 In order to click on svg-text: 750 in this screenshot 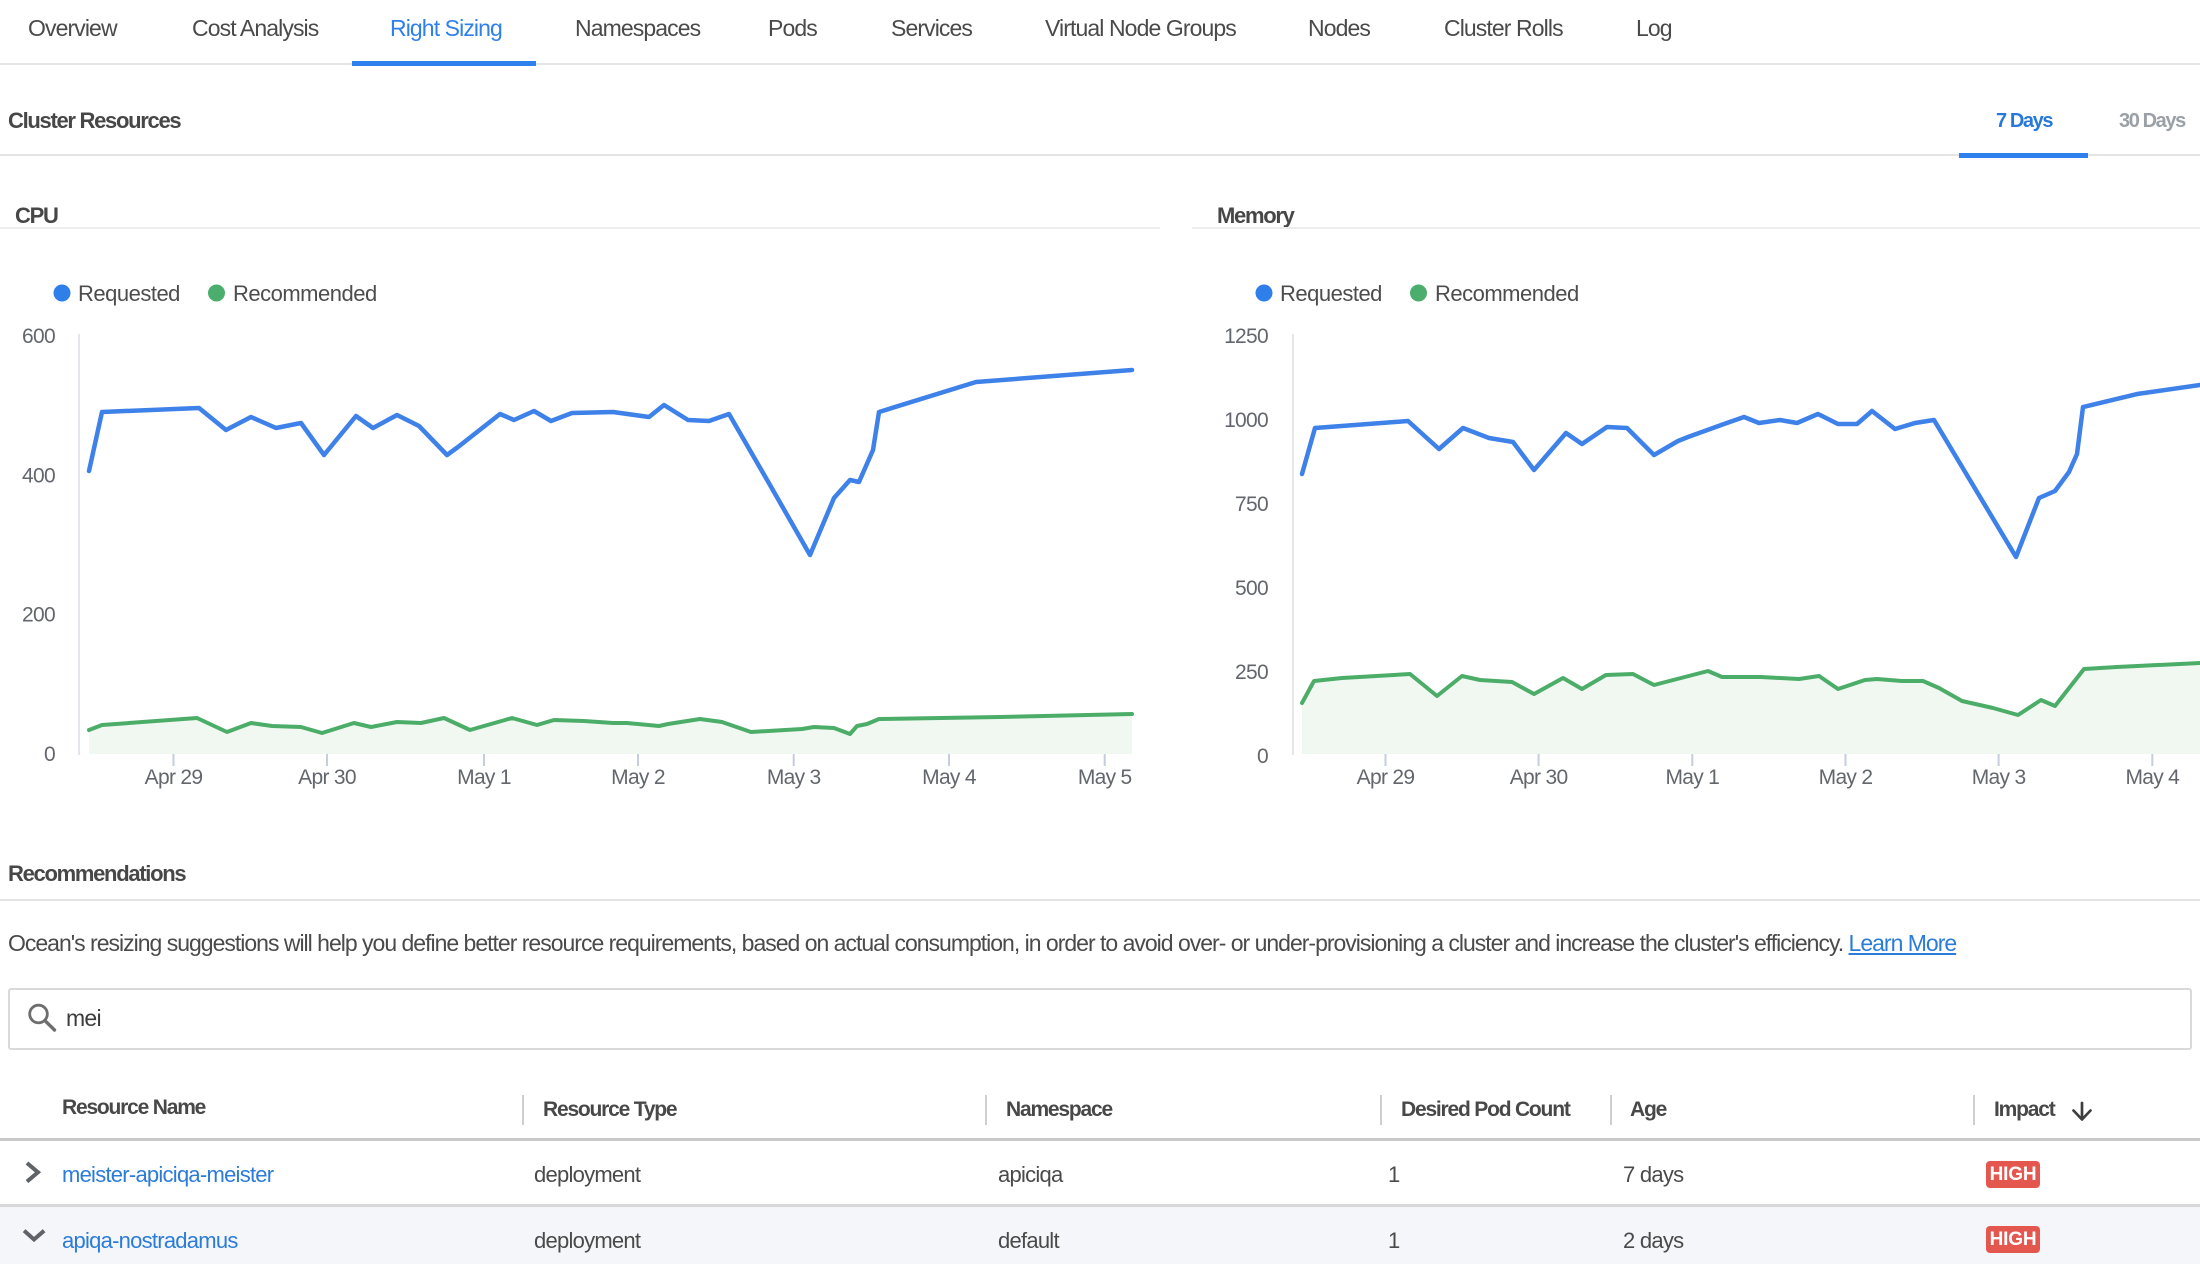, I will do `click(1251, 504)`.